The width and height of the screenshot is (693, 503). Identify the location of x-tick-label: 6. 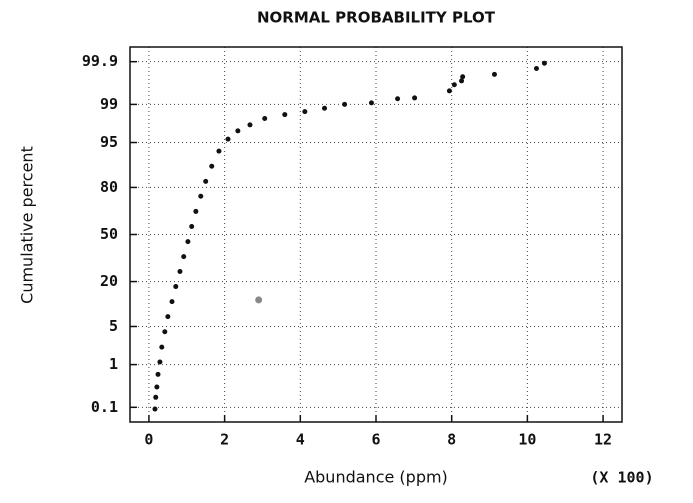
(375, 440).